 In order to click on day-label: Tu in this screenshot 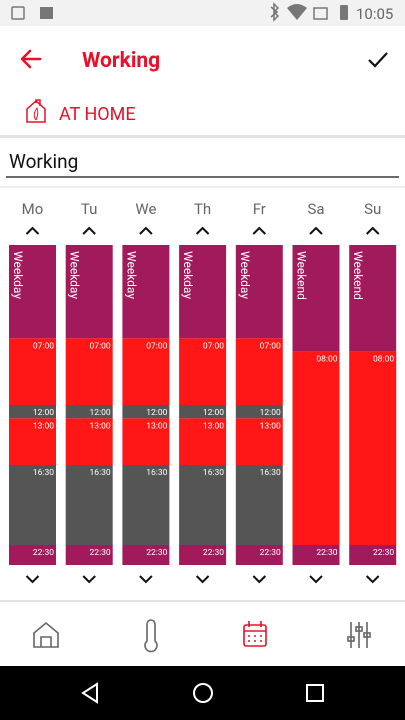, I will do `click(89, 209)`.